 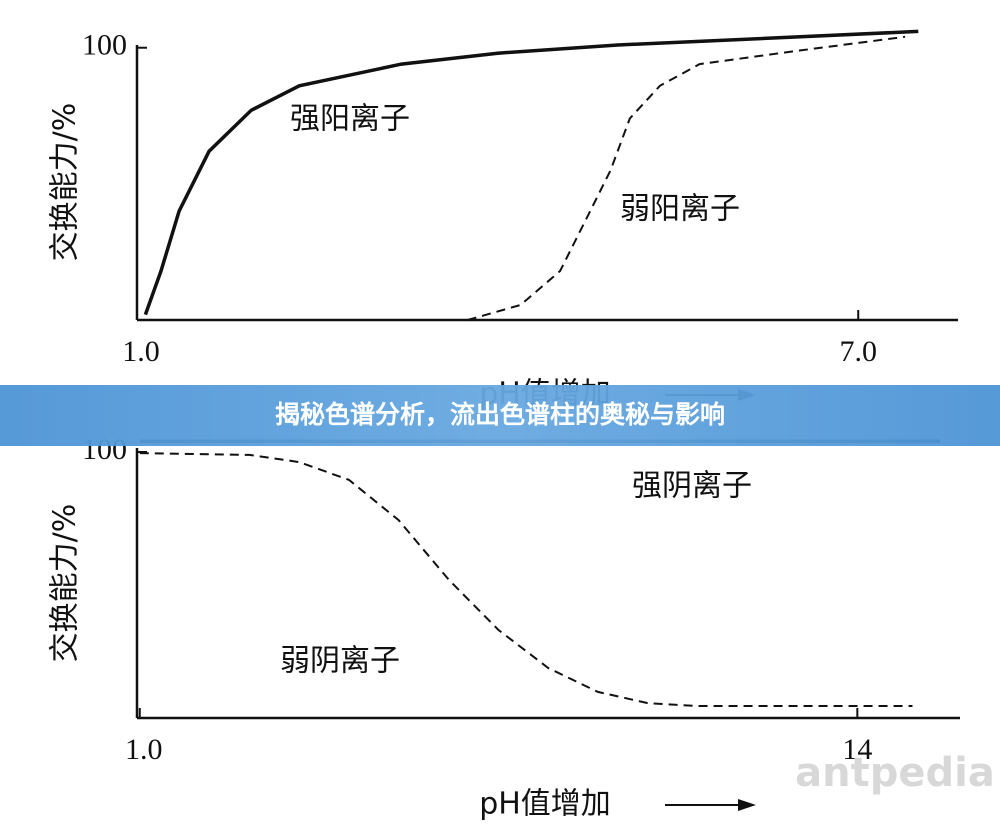 I want to click on banner-title: 揭秘色谱分析，流出色谱柱的奥秘与影响, so click(x=500, y=414).